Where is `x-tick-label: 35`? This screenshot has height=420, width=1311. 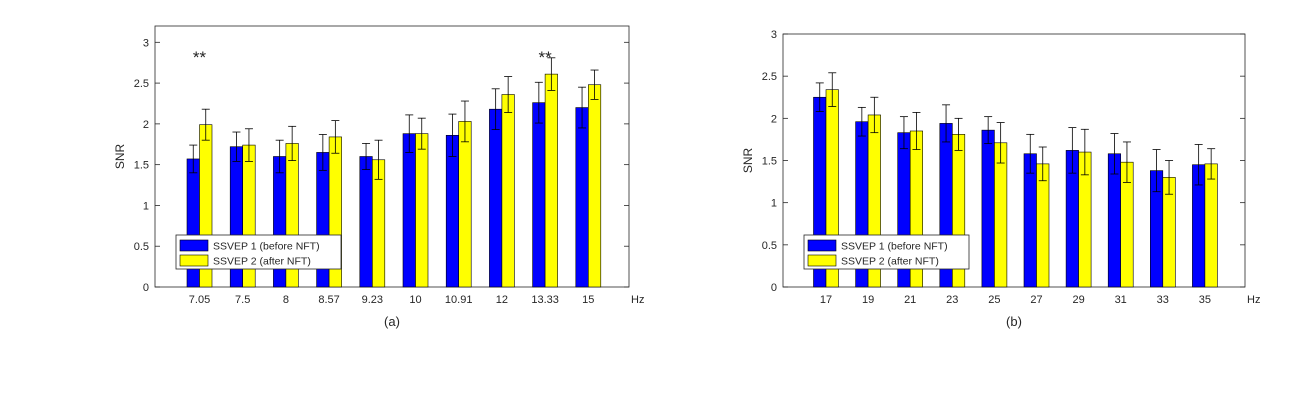
x-tick-label: 35 is located at coordinates (1205, 300).